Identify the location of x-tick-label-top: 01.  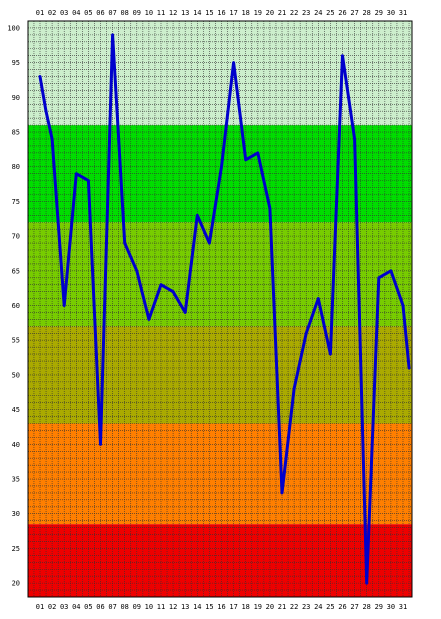
(40, 13).